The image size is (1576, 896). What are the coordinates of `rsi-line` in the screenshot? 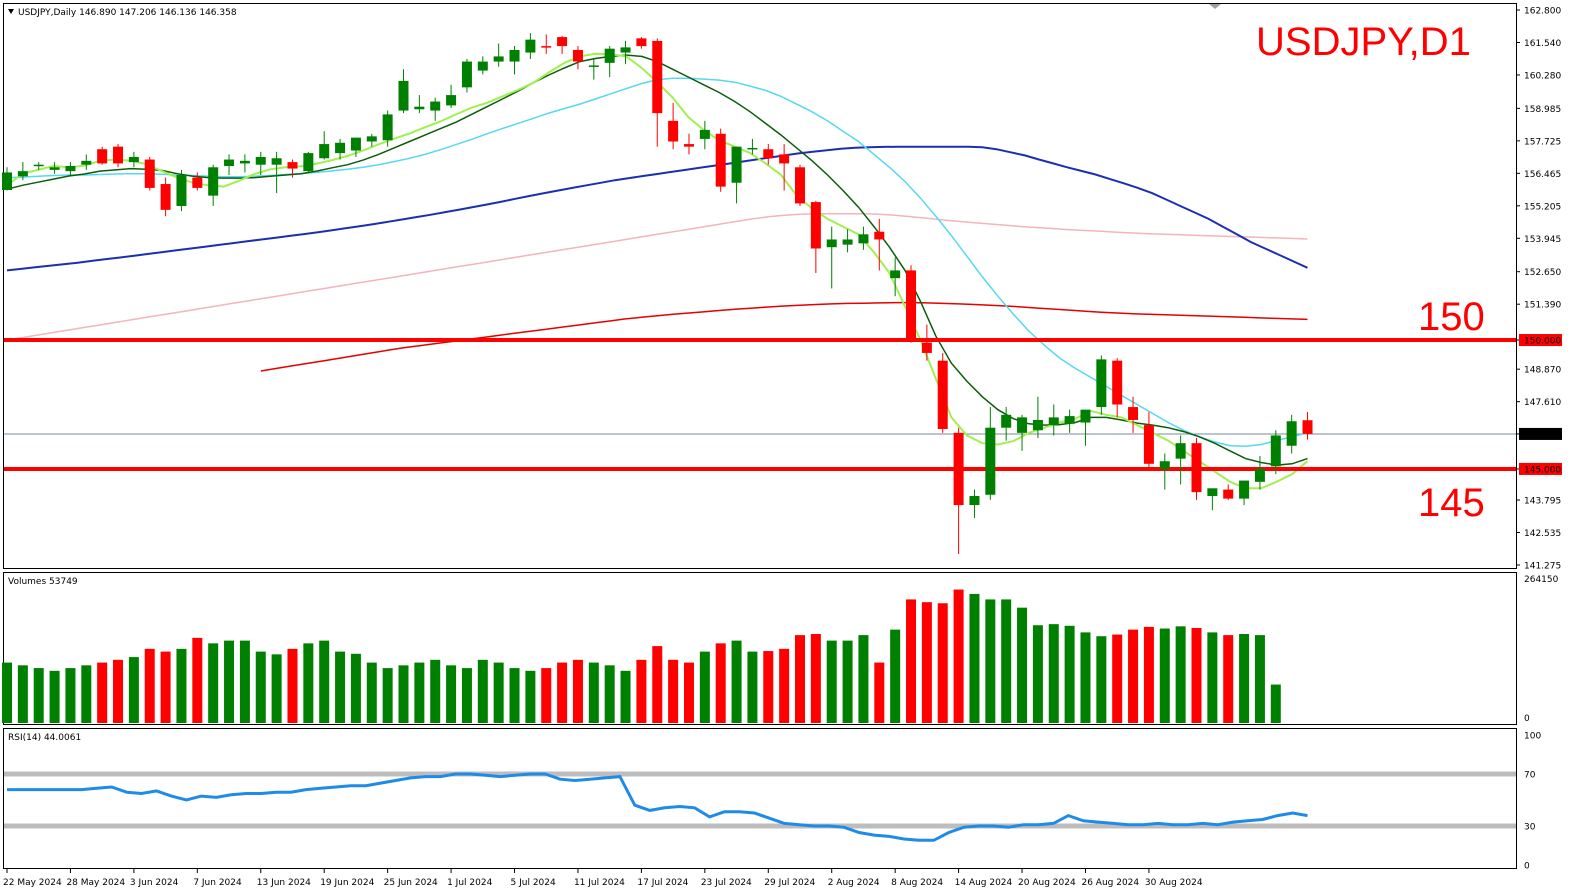 It's located at (657, 807).